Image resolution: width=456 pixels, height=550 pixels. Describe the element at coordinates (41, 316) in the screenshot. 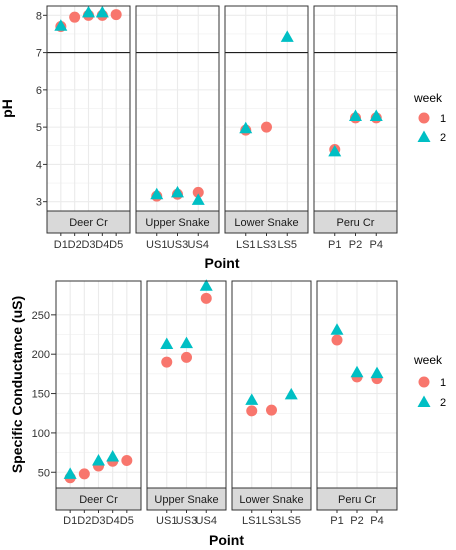

I see `y-tick-label: 250` at that location.